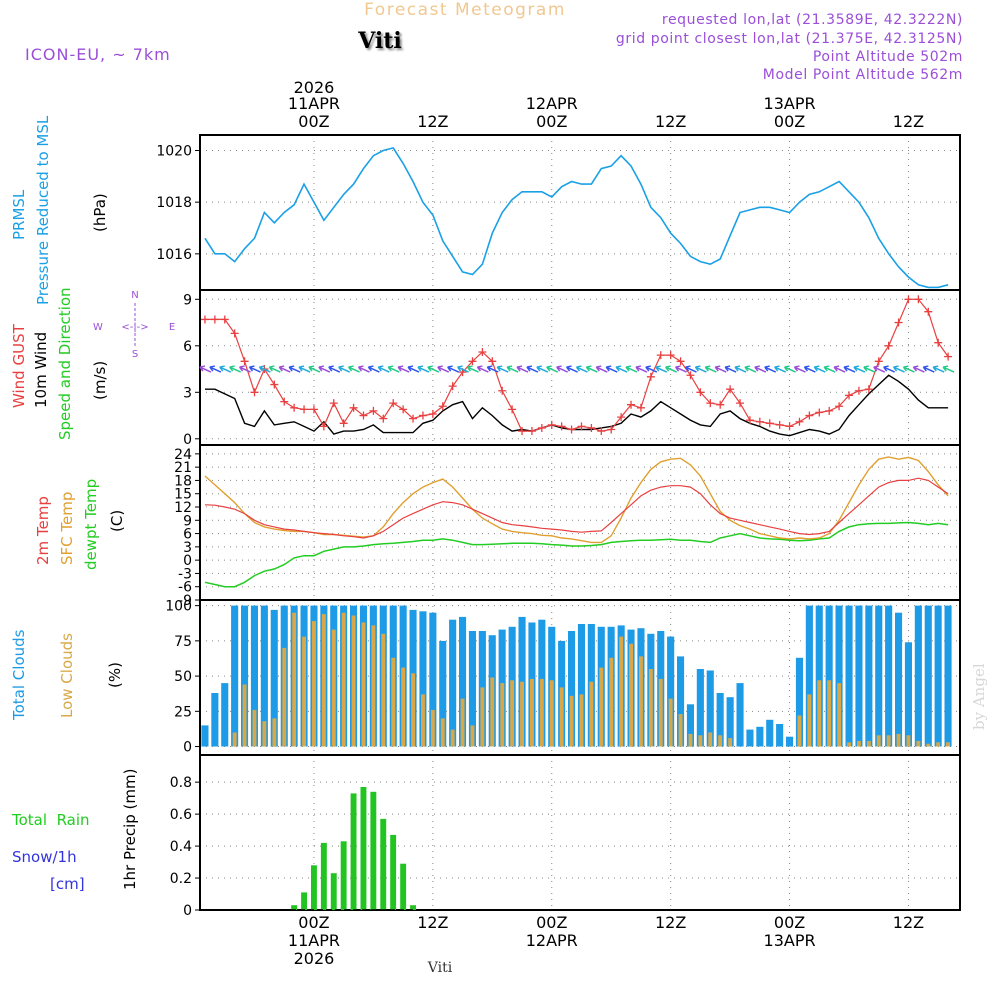 This screenshot has width=1000, height=1000. Describe the element at coordinates (580, 212) in the screenshot. I see `panel-frame` at that location.